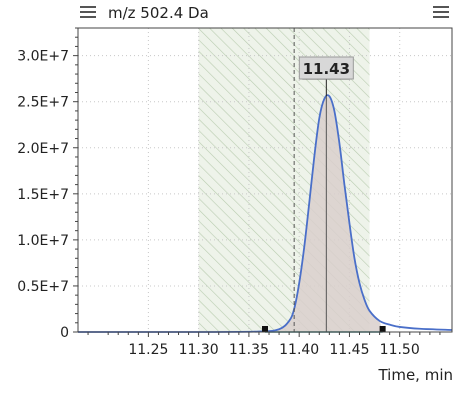  I want to click on x-tick-label: 11.40, so click(299, 350).